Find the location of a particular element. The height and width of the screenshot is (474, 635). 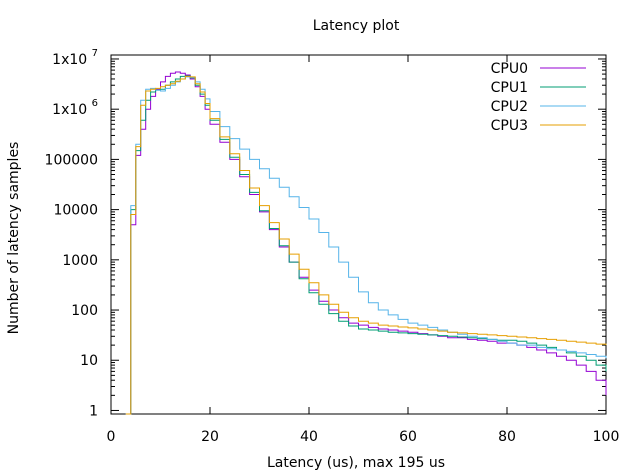

y-tick-label: 1x10 6 is located at coordinates (75, 108).